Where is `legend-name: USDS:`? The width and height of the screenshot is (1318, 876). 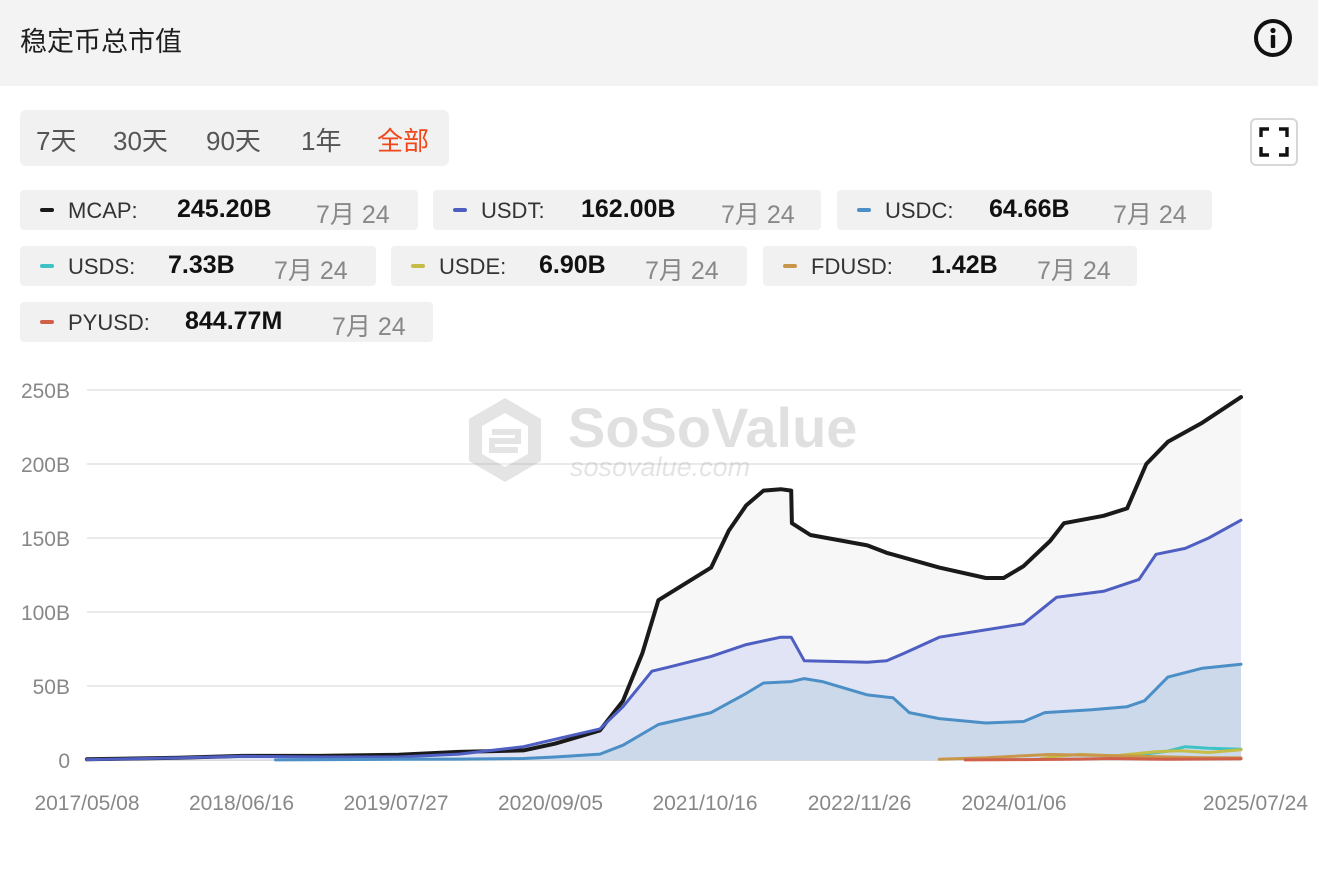 legend-name: USDS: is located at coordinates (102, 266).